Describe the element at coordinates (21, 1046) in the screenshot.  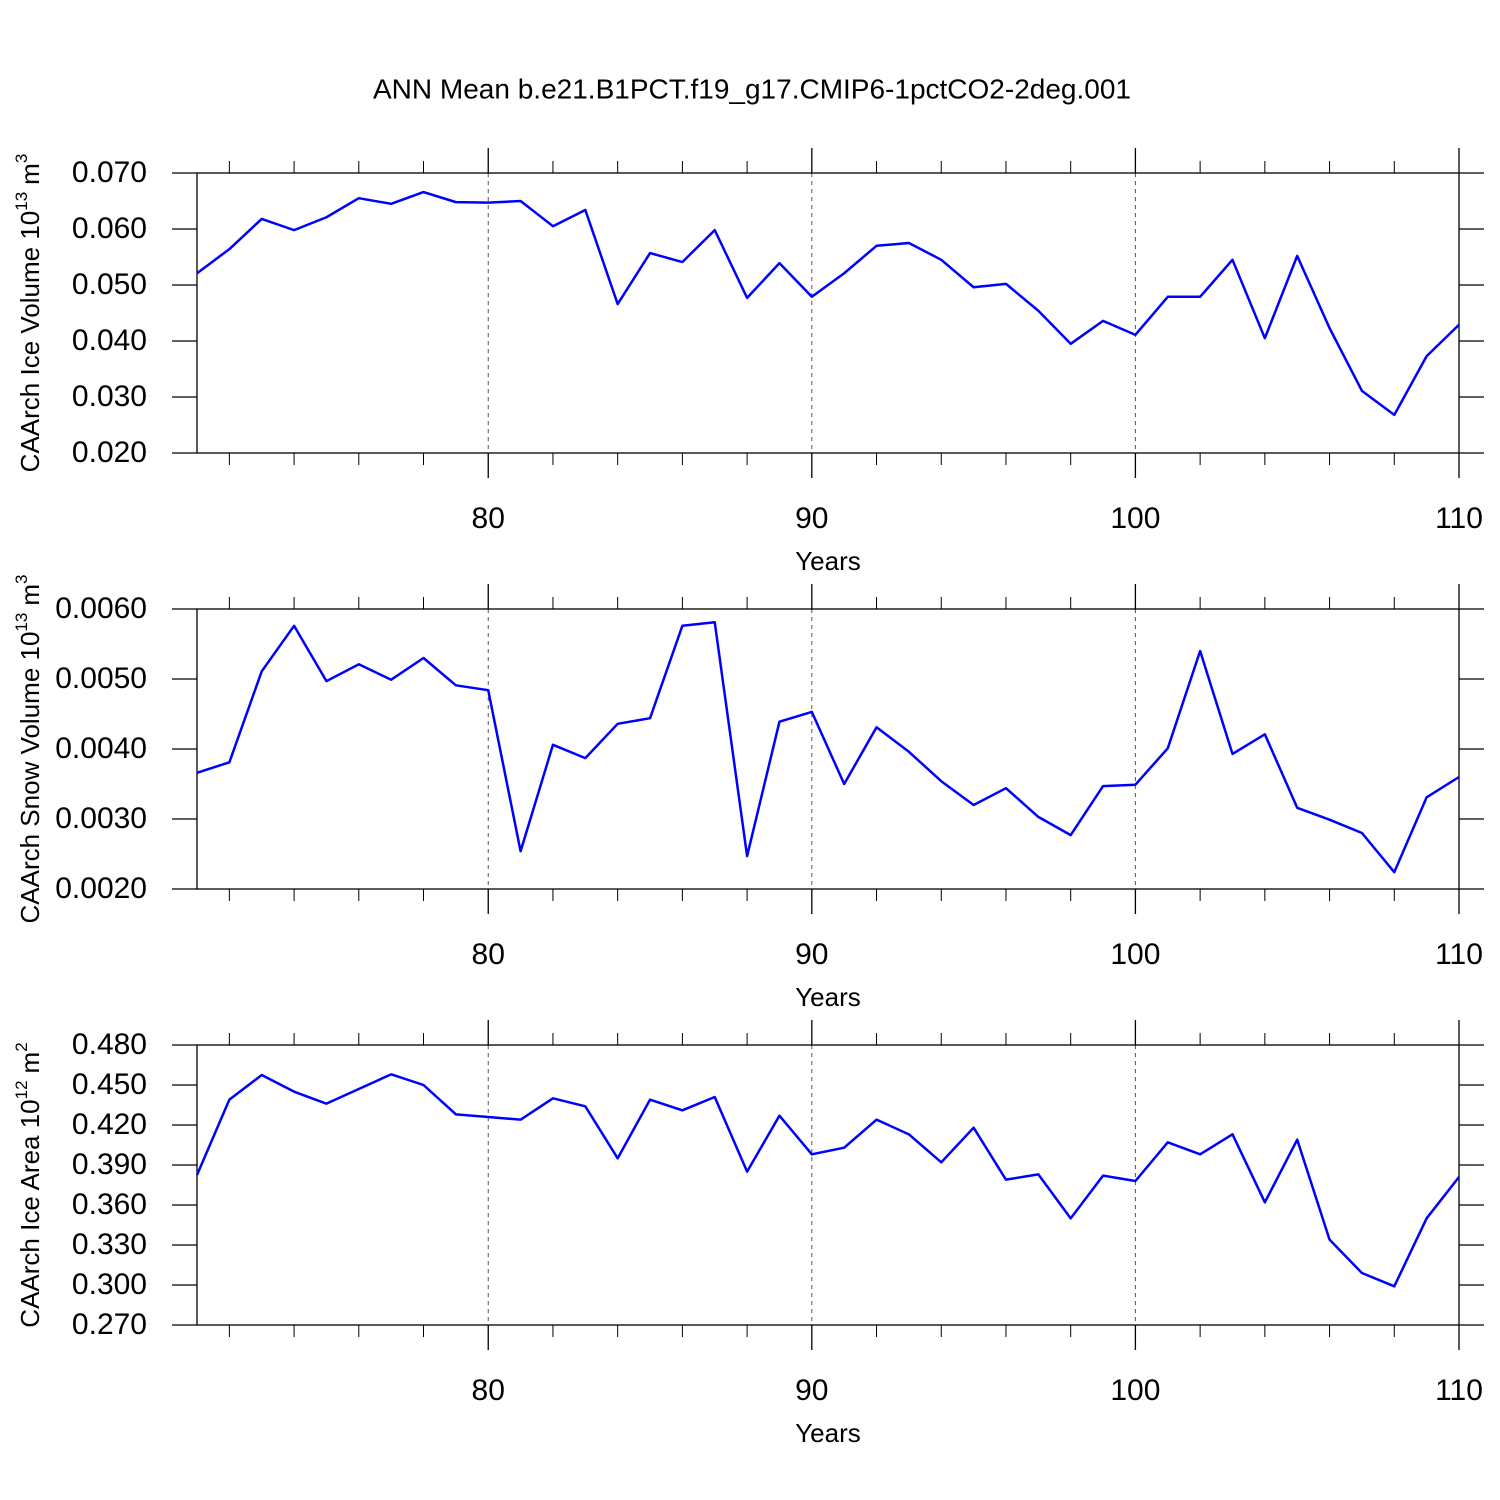
I see `y-axis-label-exponent: 2` at that location.